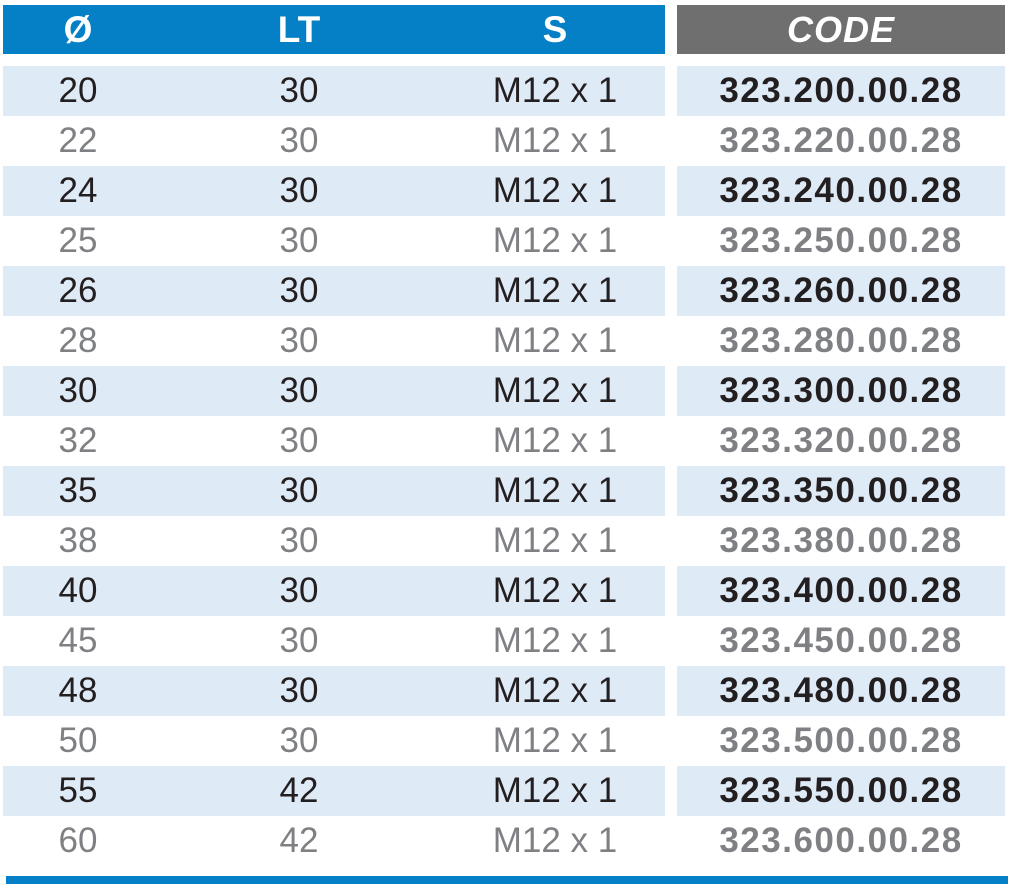 This screenshot has height=891, width=1010. I want to click on cell-diameter: 30, so click(78, 391).